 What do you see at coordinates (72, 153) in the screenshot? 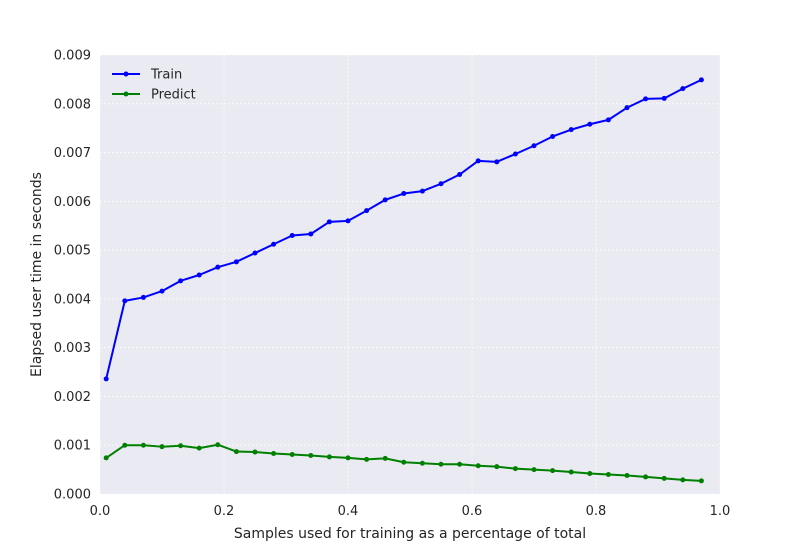
I see `y-tick-label: 0.007` at bounding box center [72, 153].